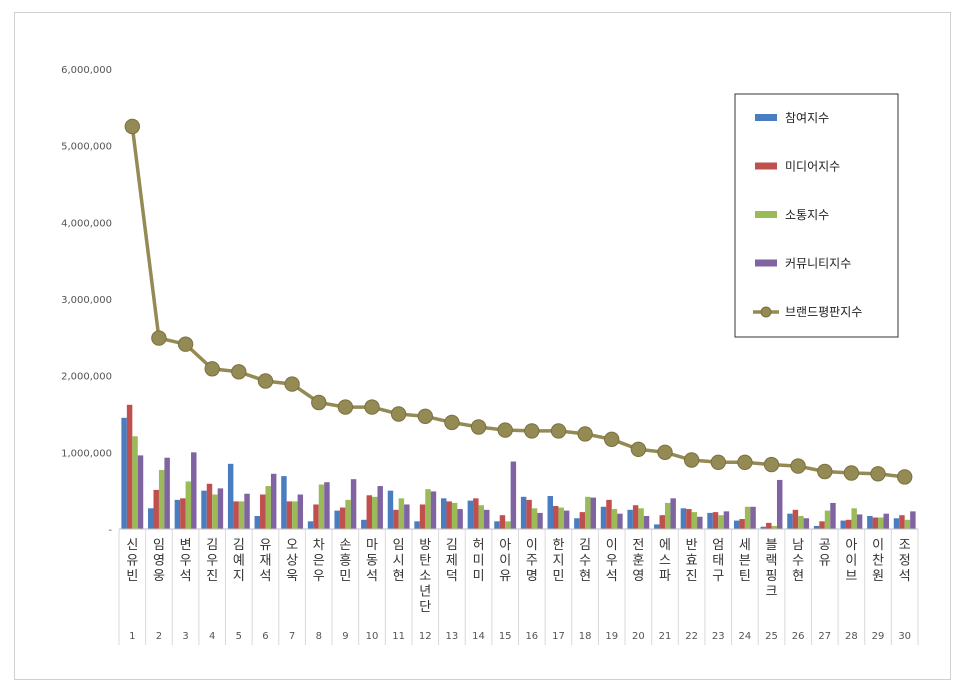  What do you see at coordinates (110, 530) in the screenshot?
I see `y-tick-label: -` at bounding box center [110, 530].